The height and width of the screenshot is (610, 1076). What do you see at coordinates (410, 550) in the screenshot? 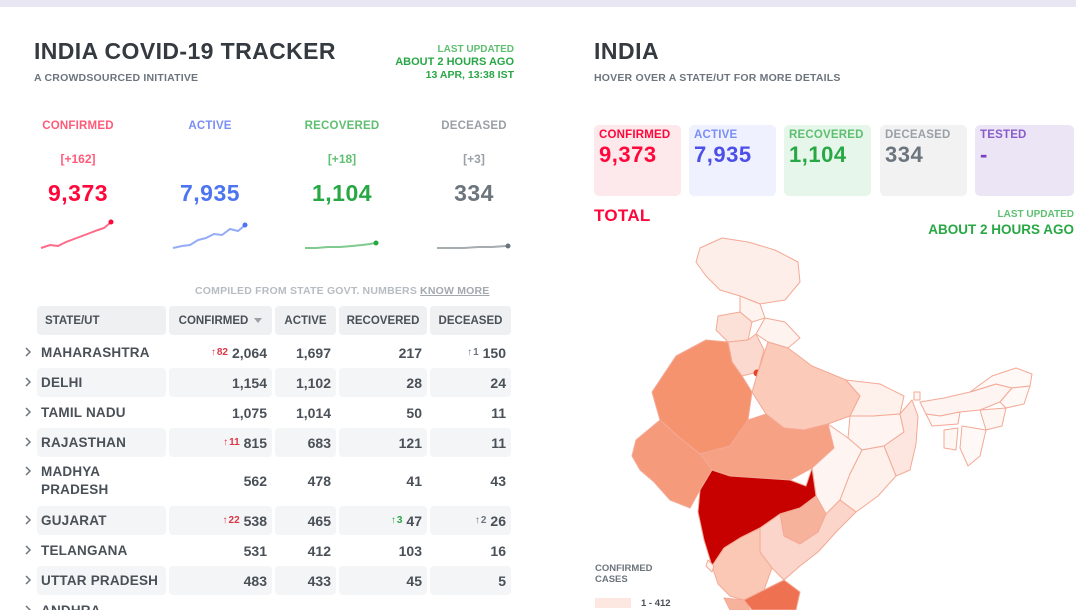
I see `recovered-cell: 103` at bounding box center [410, 550].